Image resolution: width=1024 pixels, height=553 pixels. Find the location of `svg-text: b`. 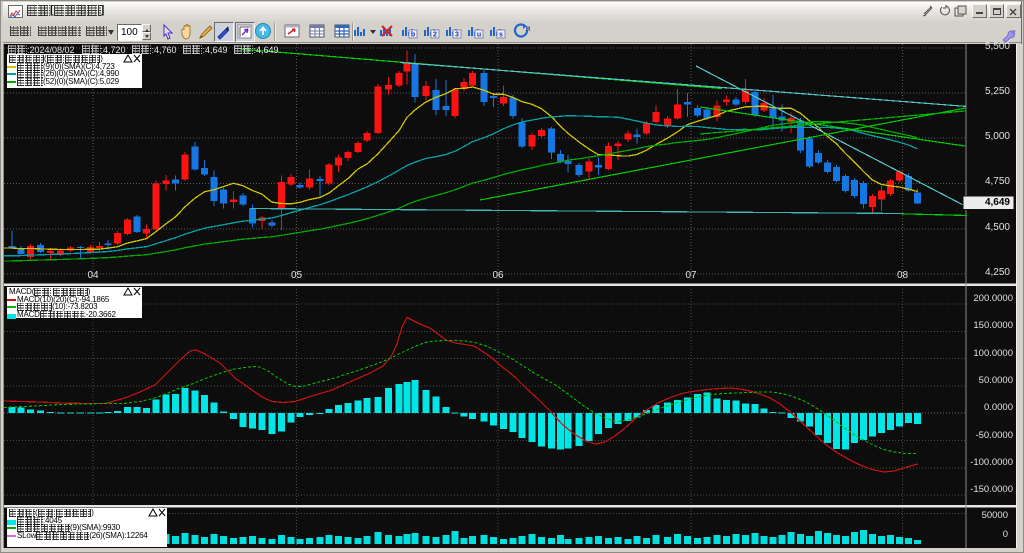

svg-text: b is located at coordinates (413, 35).